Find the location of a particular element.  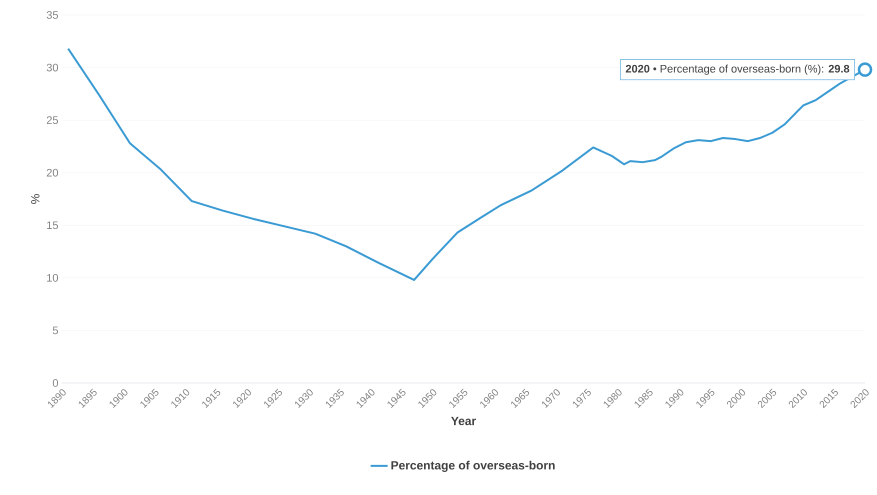

annotation: 2020 • Percentage of overseas-born (%): 29.8 is located at coordinates (738, 69).